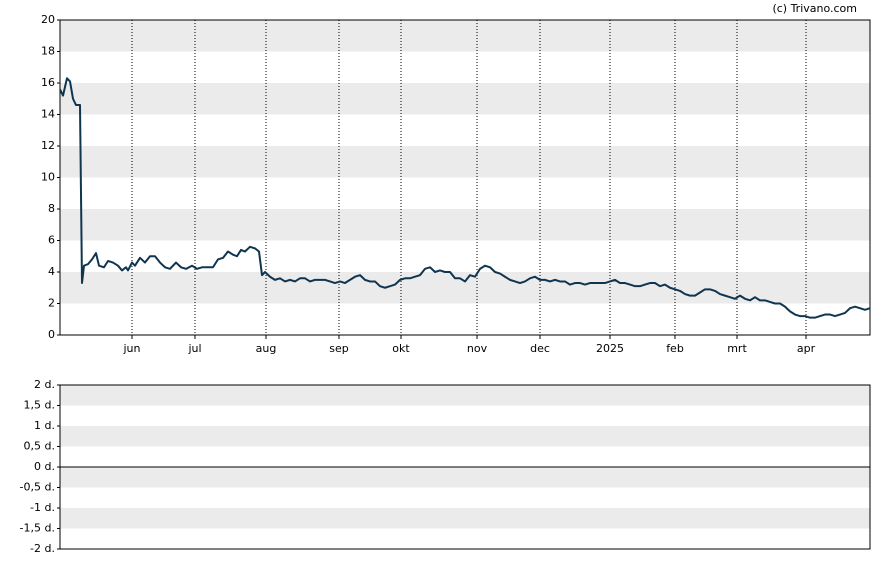 The width and height of the screenshot is (888, 565). Describe the element at coordinates (42, 507) in the screenshot. I see `y-tick-label: -1 d.` at that location.